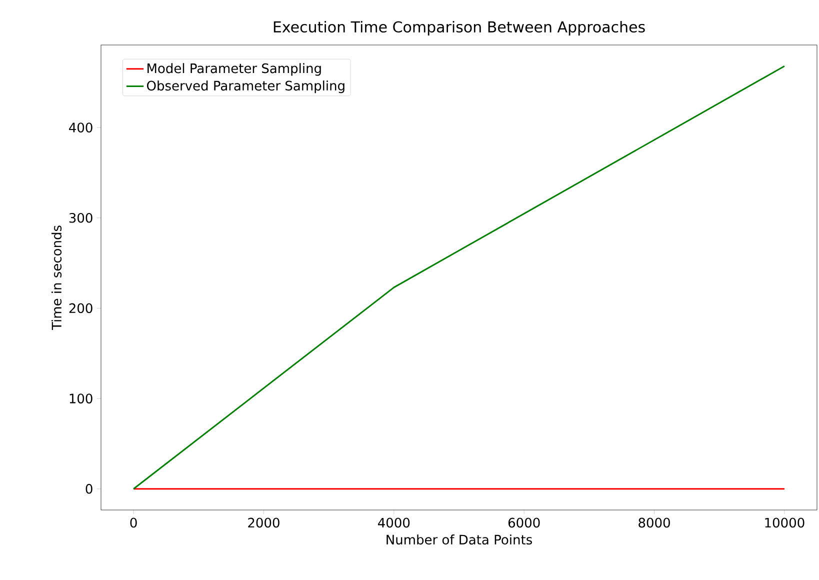 The image size is (819, 580). What do you see at coordinates (234, 69) in the screenshot?
I see `legend-label: Model Parameter Sampling` at bounding box center [234, 69].